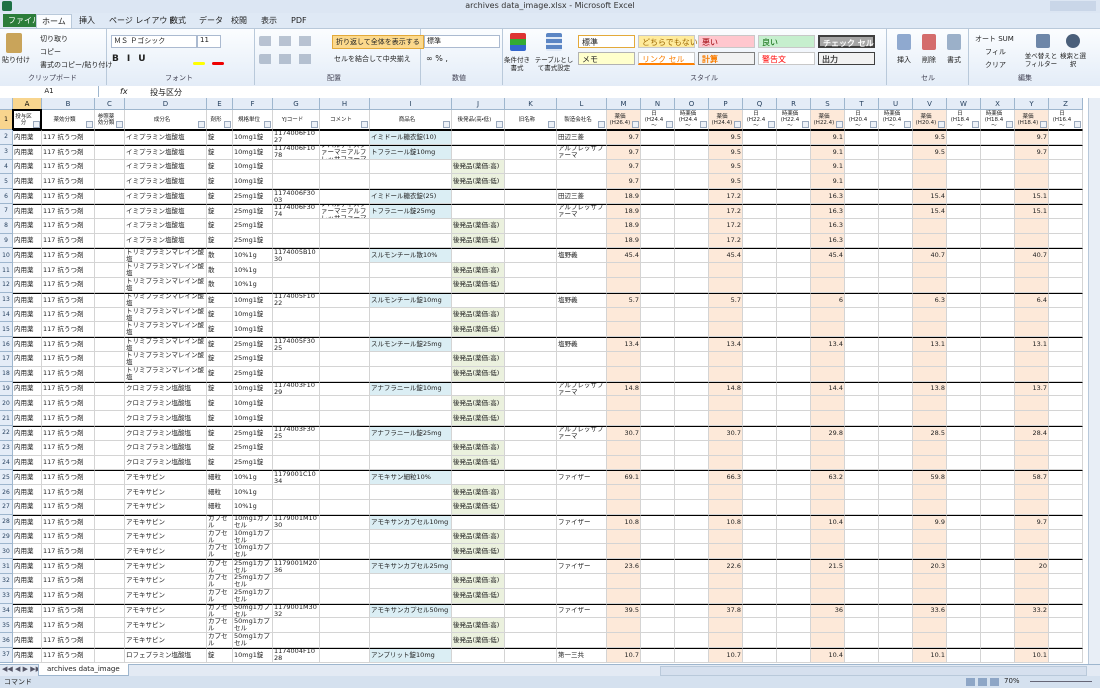 The height and width of the screenshot is (688, 1100). What do you see at coordinates (478, 596) in the screenshot?
I see `cell: 後発品(薬価:低)` at bounding box center [478, 596].